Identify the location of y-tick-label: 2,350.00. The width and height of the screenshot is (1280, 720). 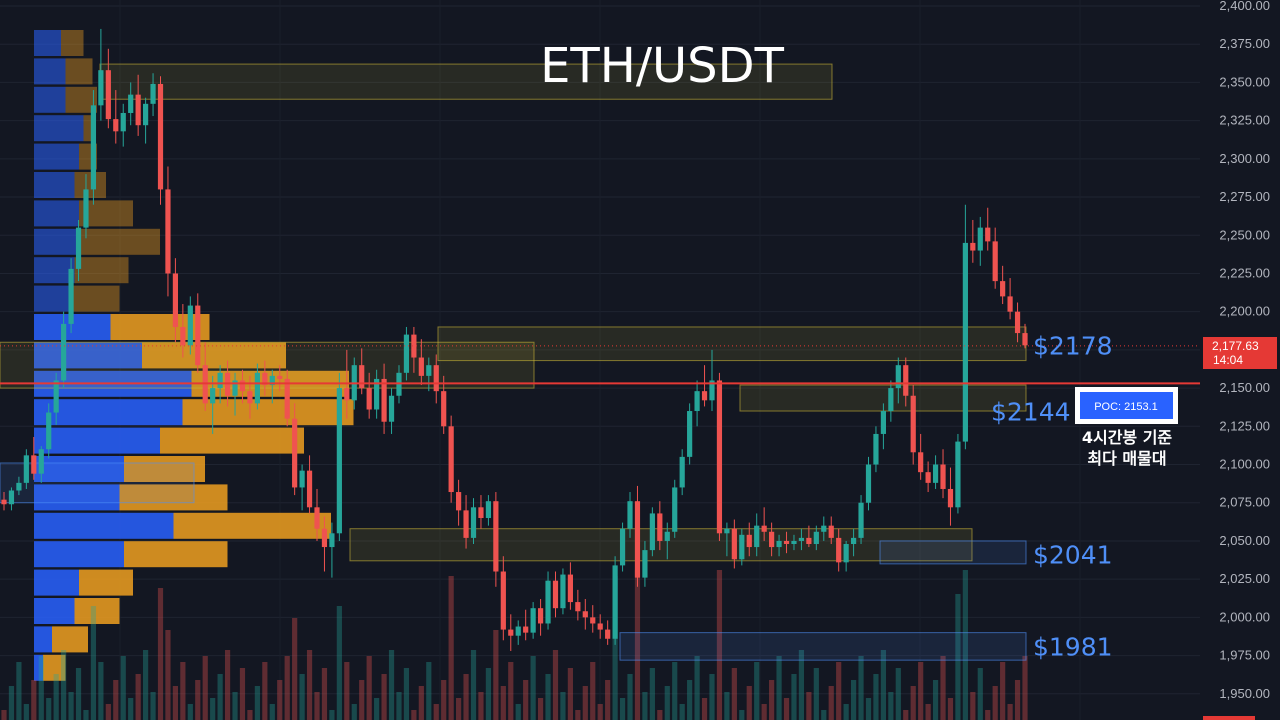
(1244, 81).